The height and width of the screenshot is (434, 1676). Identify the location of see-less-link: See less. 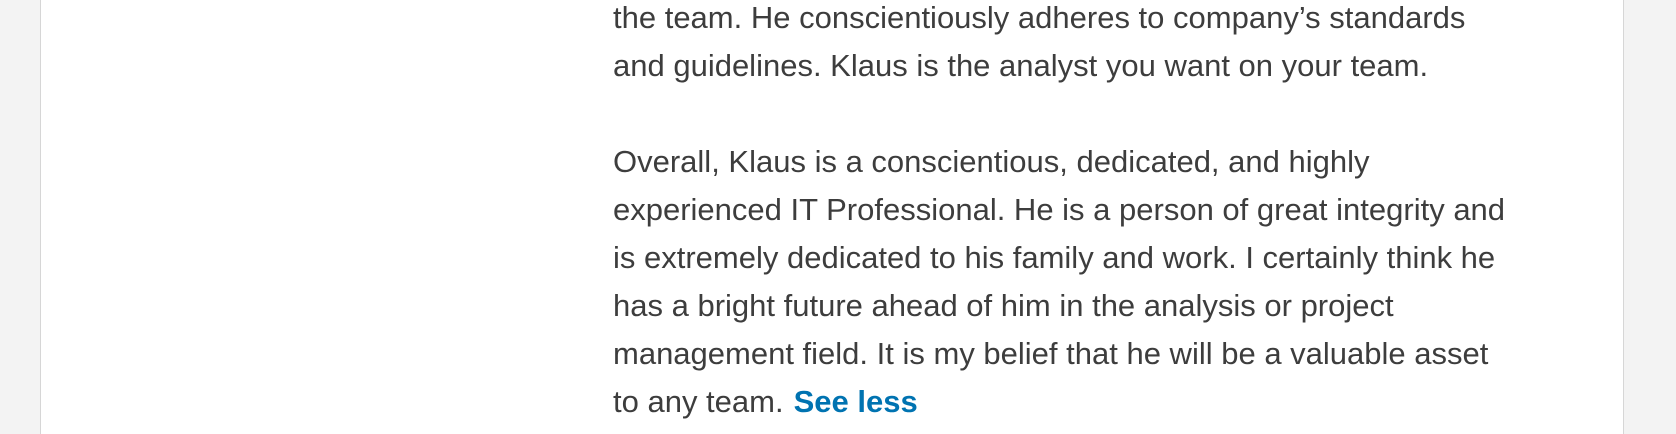
(855, 401).